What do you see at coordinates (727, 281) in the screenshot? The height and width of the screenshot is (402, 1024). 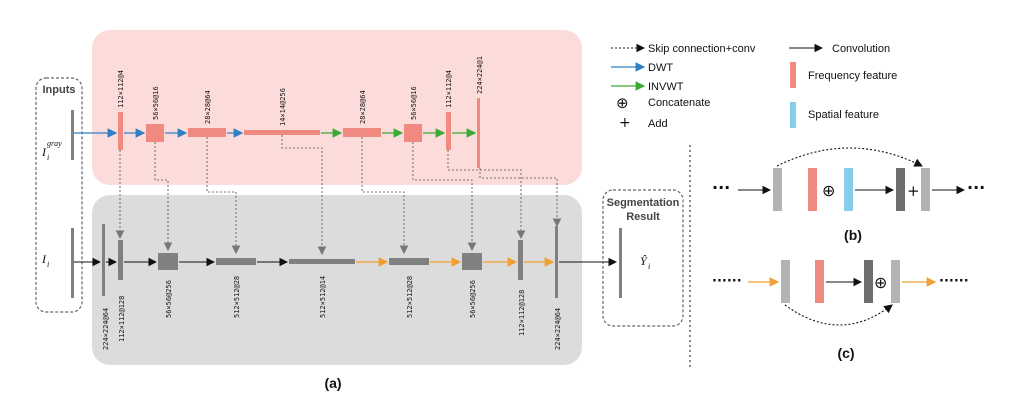 I see `c-dots-left: ······` at bounding box center [727, 281].